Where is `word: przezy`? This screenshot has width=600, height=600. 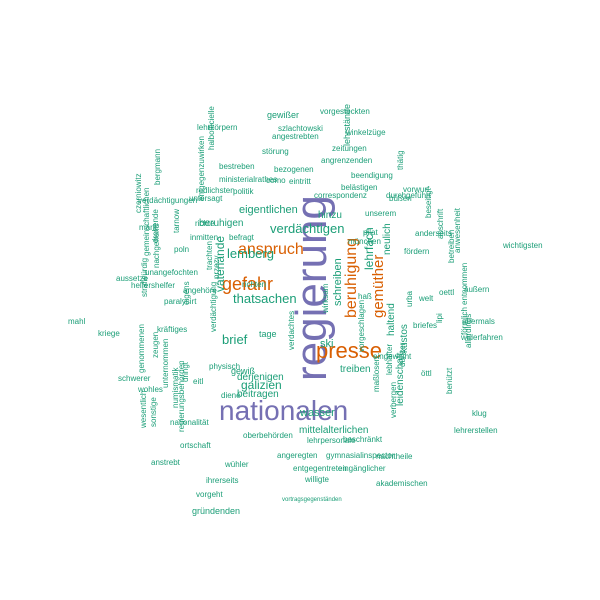 word: przezy is located at coordinates (216, 267).